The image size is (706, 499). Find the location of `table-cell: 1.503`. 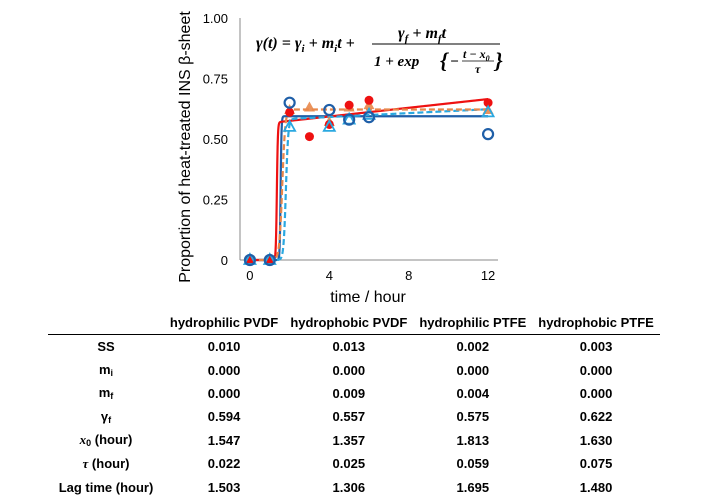

table-cell: 1.503 is located at coordinates (224, 487).